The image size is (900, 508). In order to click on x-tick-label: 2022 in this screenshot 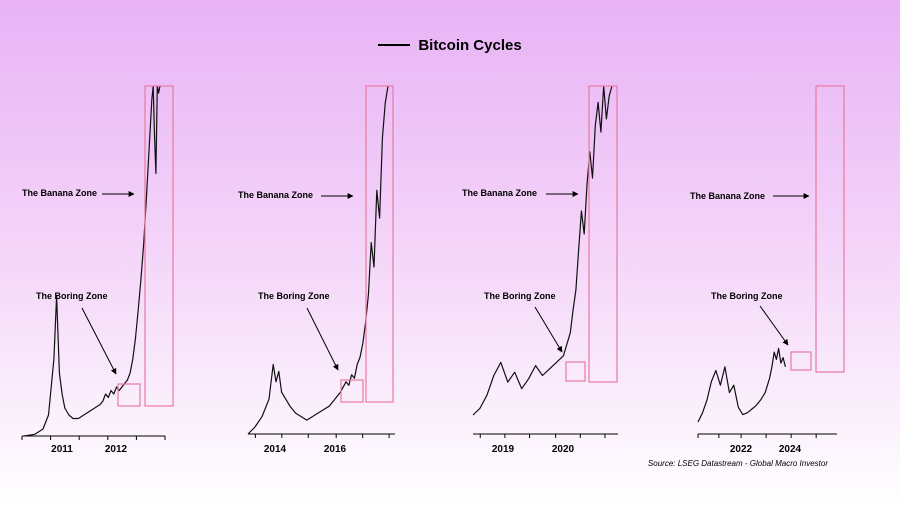, I will do `click(741, 449)`.